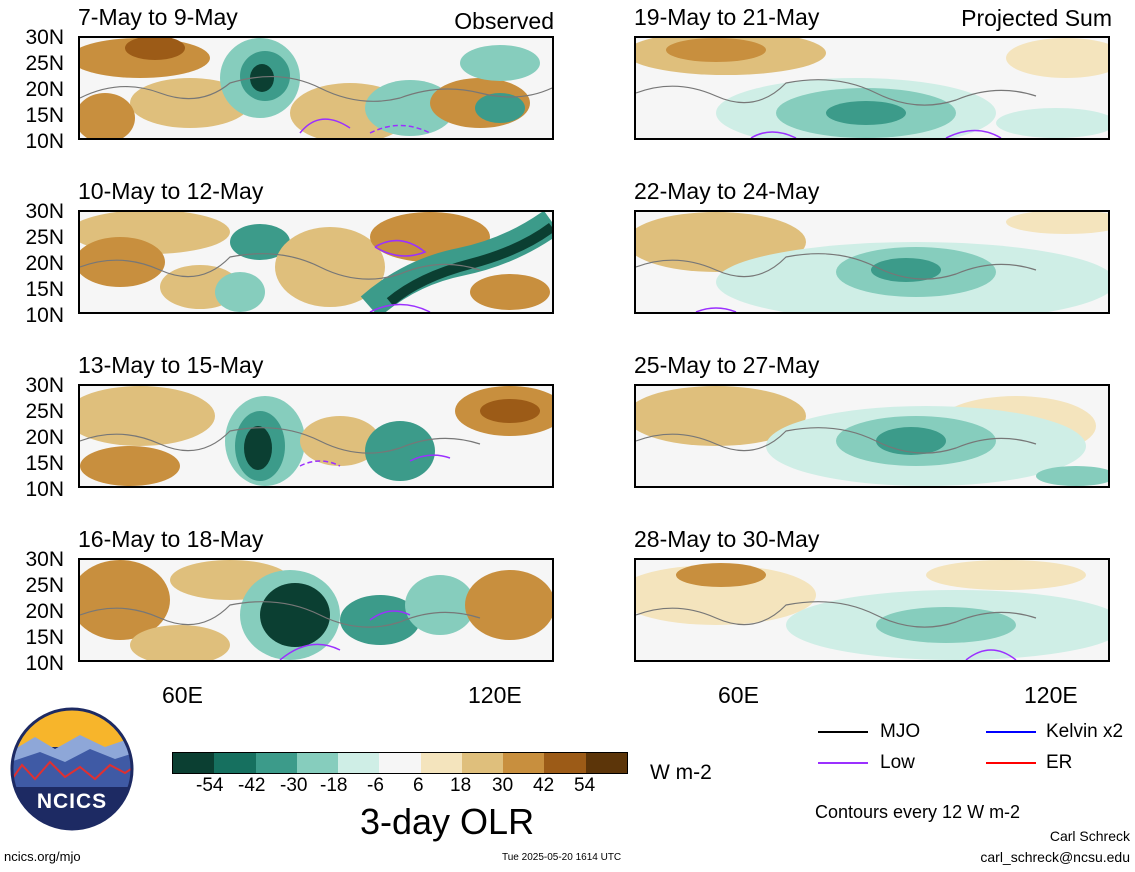 The height and width of the screenshot is (872, 1135). What do you see at coordinates (727, 365) in the screenshot?
I see `panel-title-right-3: 25-May to 27-May` at bounding box center [727, 365].